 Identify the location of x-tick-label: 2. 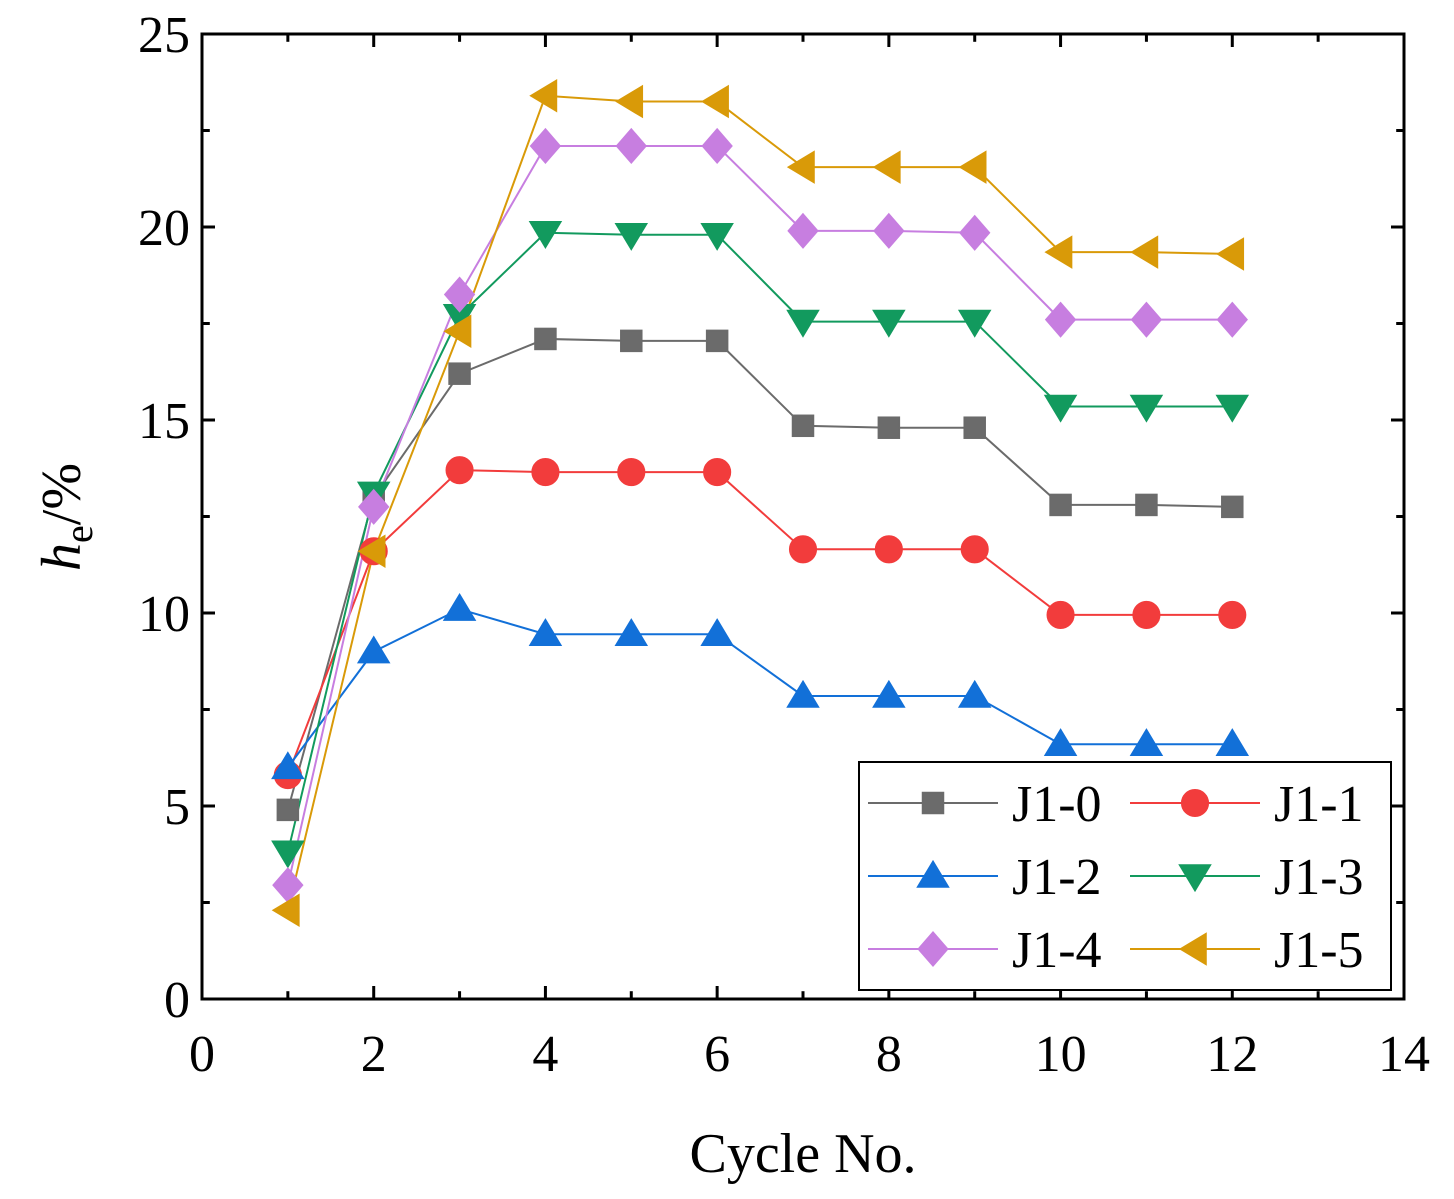
(374, 1054).